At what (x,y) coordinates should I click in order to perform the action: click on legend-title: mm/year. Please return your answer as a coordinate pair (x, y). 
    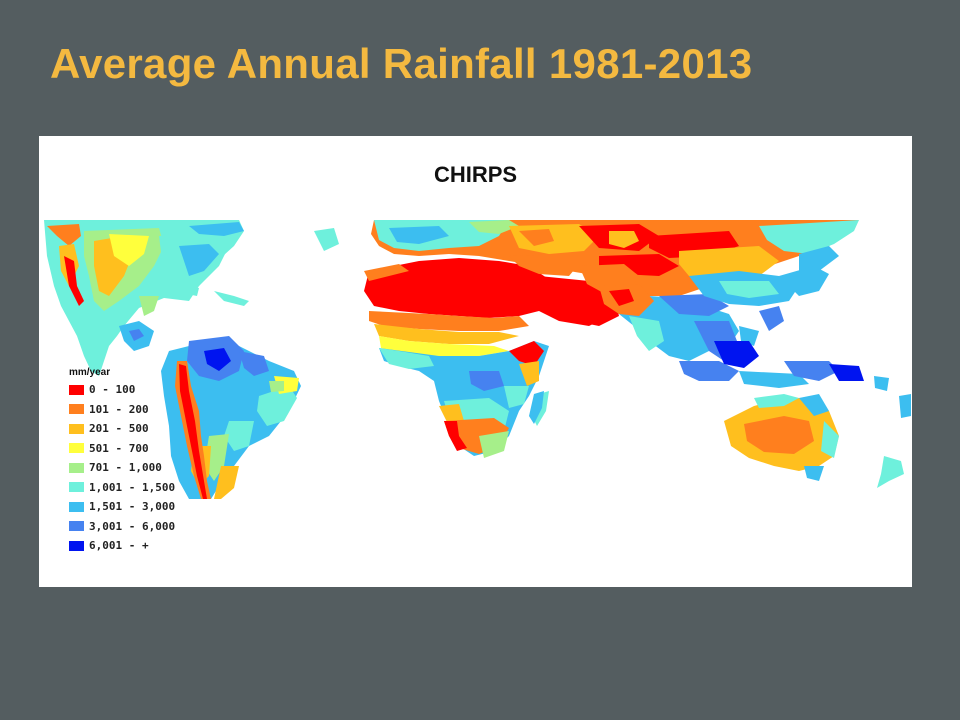
    Looking at the image, I should click on (90, 372).